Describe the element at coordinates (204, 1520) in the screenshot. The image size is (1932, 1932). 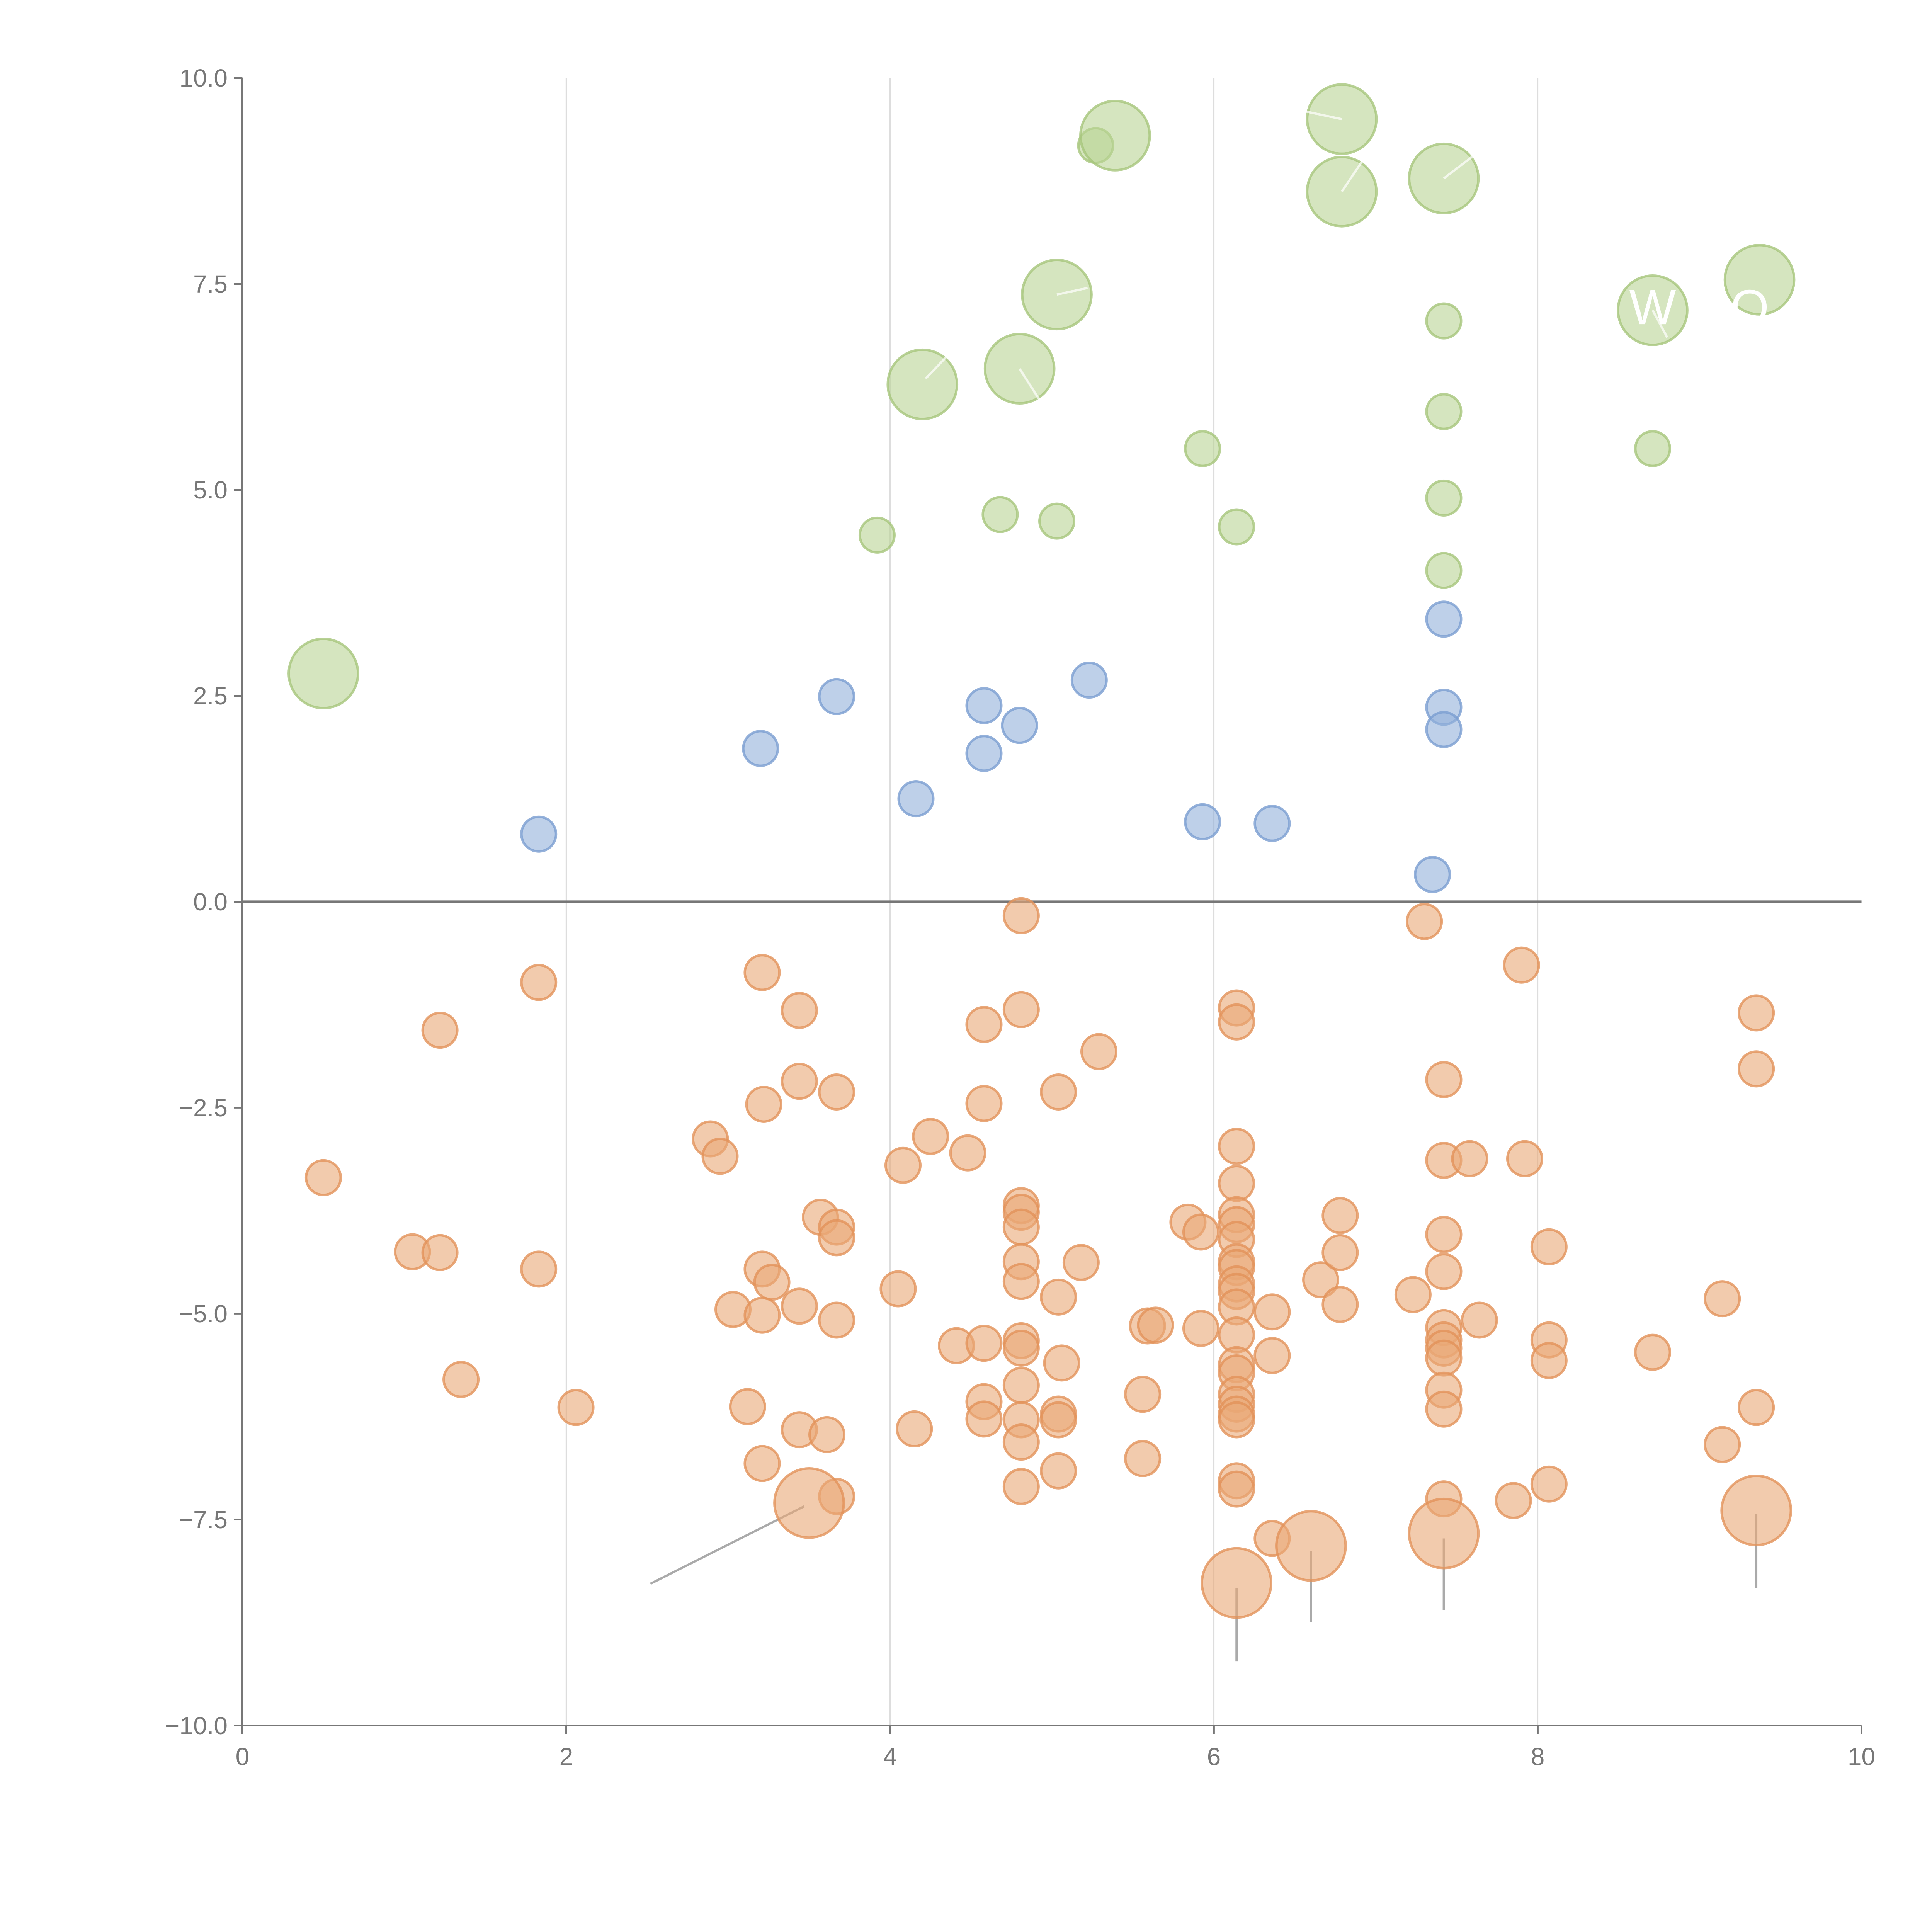
I see `y-tick-label: −7.5` at that location.